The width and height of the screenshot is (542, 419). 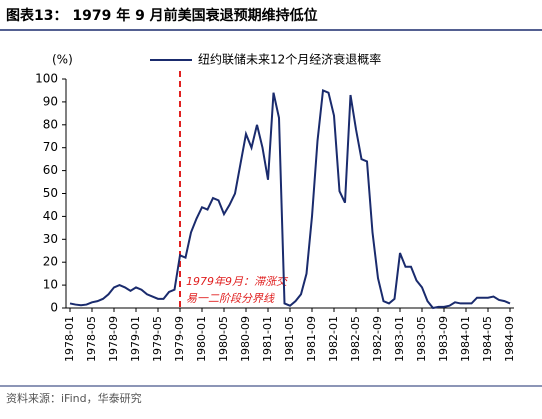 I want to click on y-unit: (%), so click(x=62, y=60).